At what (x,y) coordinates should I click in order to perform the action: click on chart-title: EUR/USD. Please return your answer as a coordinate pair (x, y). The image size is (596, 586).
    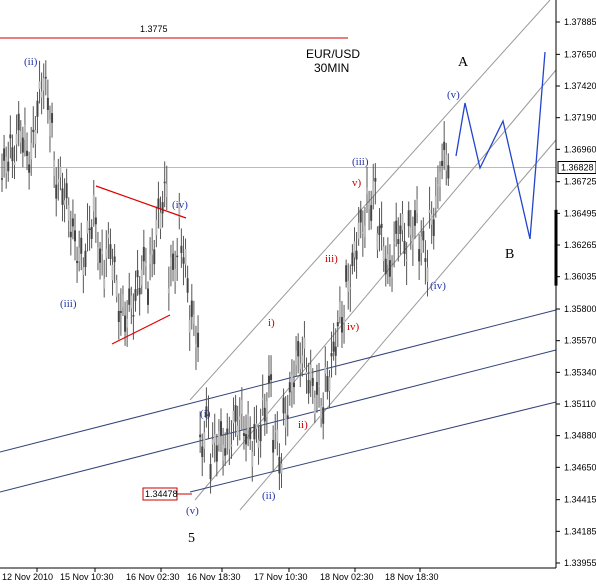
    Looking at the image, I should click on (333, 54).